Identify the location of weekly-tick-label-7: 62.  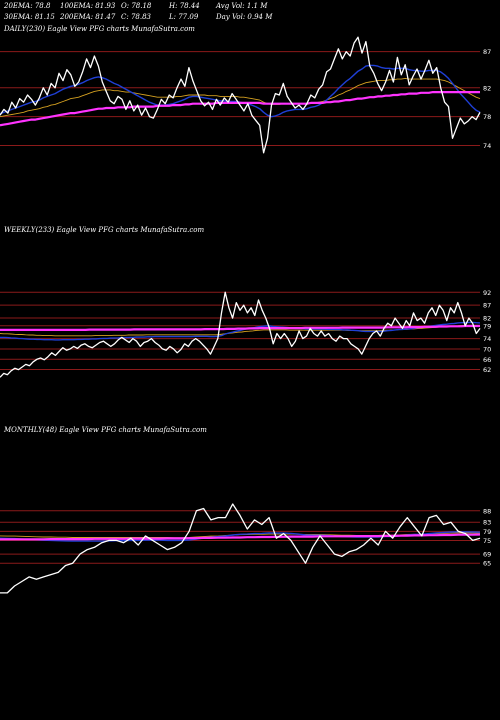
(487, 370).